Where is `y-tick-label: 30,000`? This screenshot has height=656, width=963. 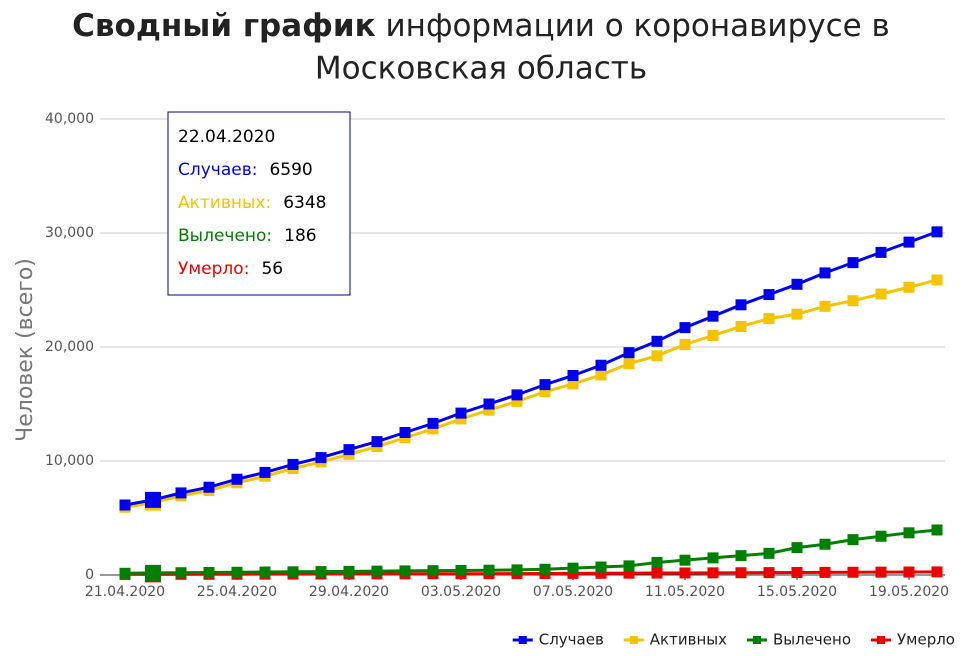 y-tick-label: 30,000 is located at coordinates (69, 233).